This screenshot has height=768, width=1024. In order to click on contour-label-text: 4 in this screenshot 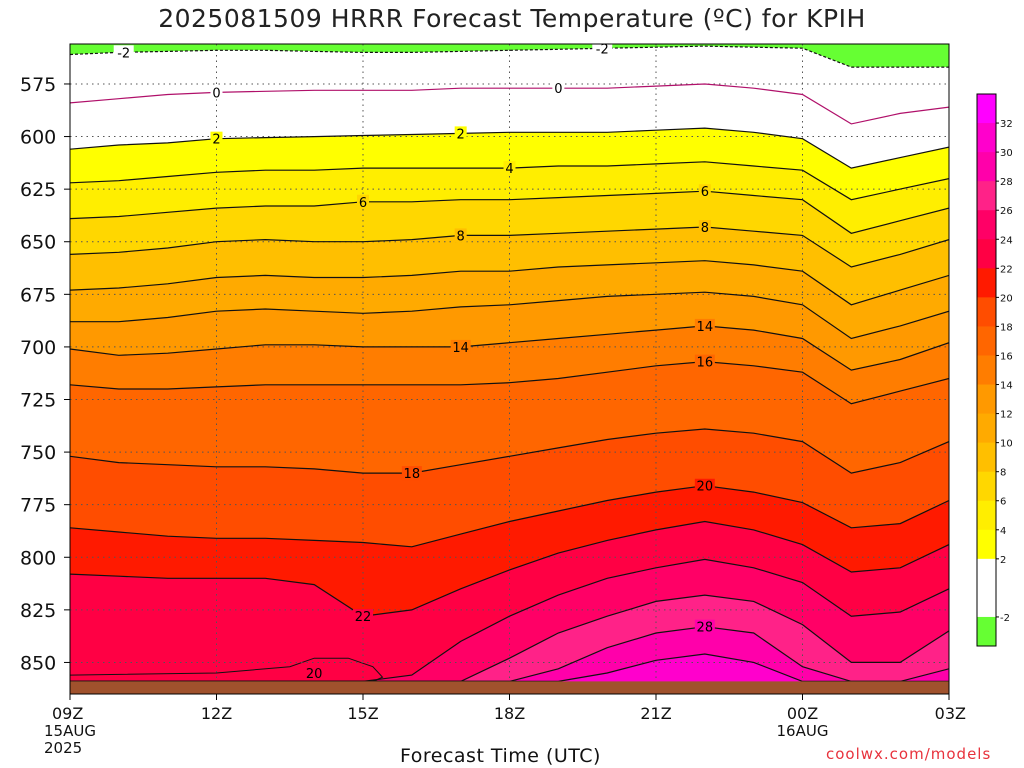, I will do `click(509, 169)`.